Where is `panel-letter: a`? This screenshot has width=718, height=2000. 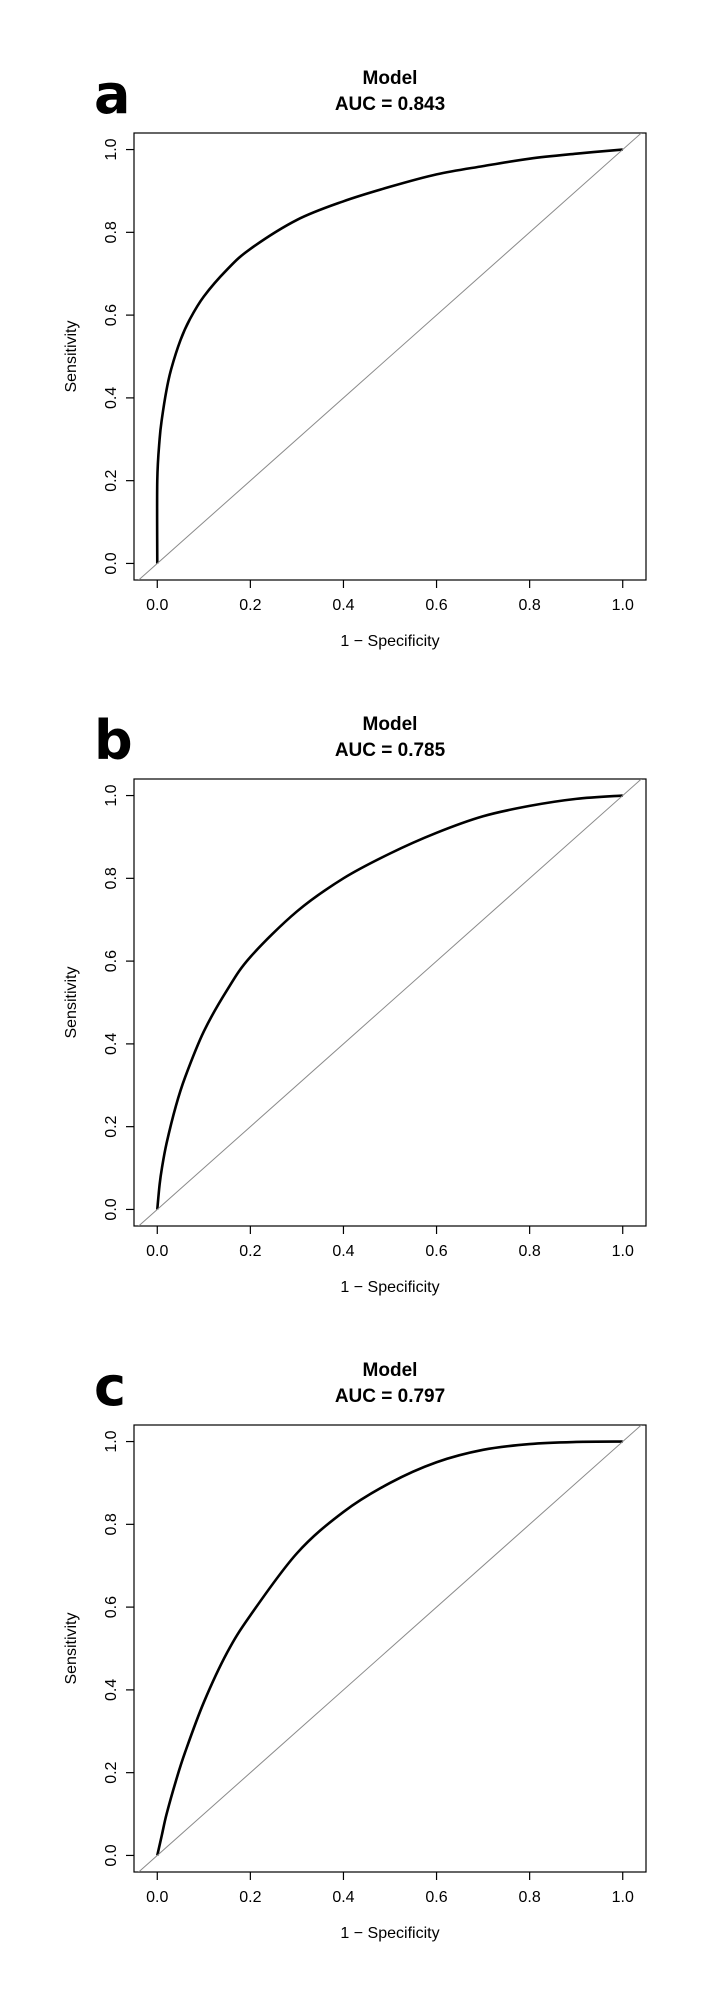
panel-letter: a is located at coordinates (112, 94).